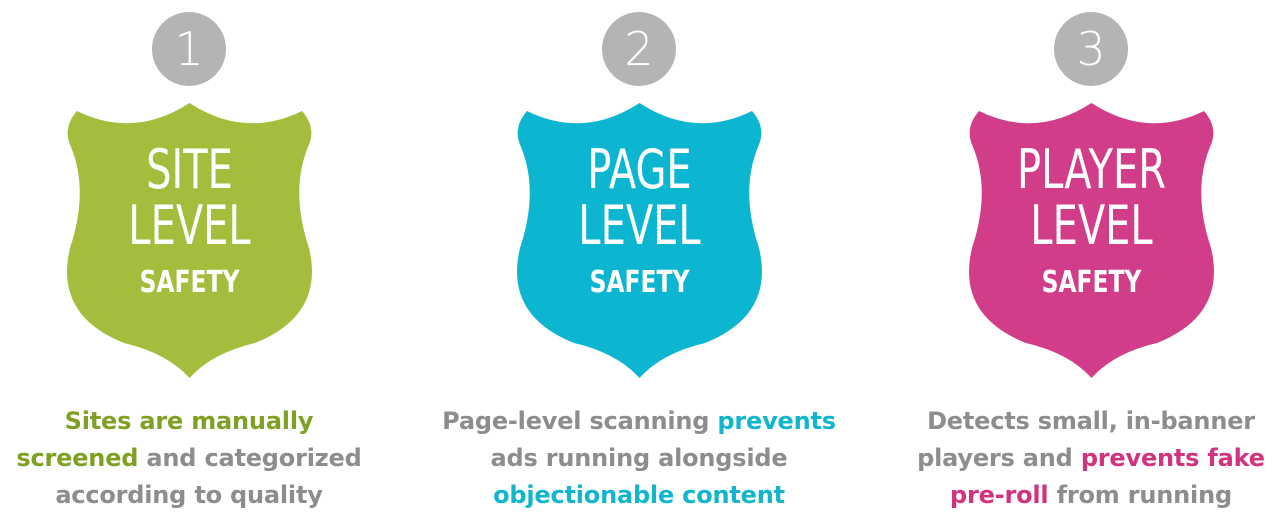 The height and width of the screenshot is (519, 1277). I want to click on shield-title-line1: SITE, so click(189, 169).